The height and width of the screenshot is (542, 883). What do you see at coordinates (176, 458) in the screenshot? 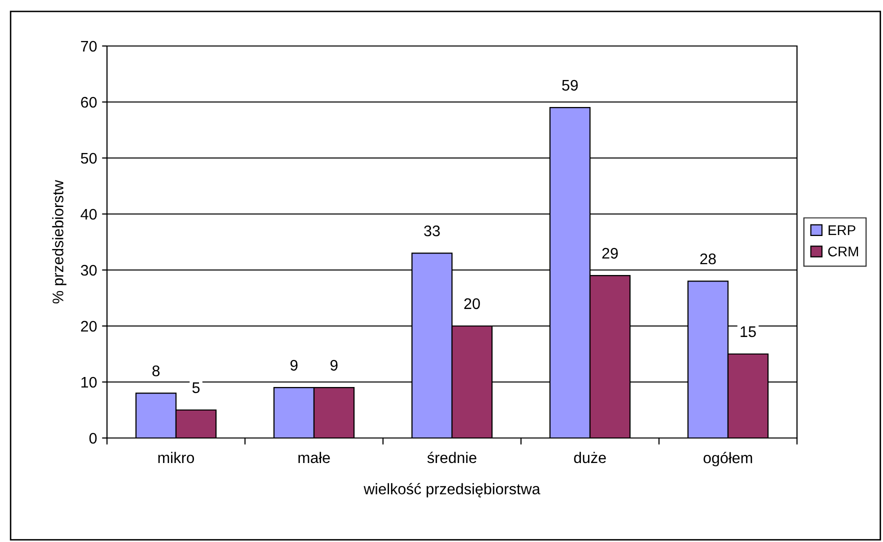
I see `x-tick-label: mikro` at bounding box center [176, 458].